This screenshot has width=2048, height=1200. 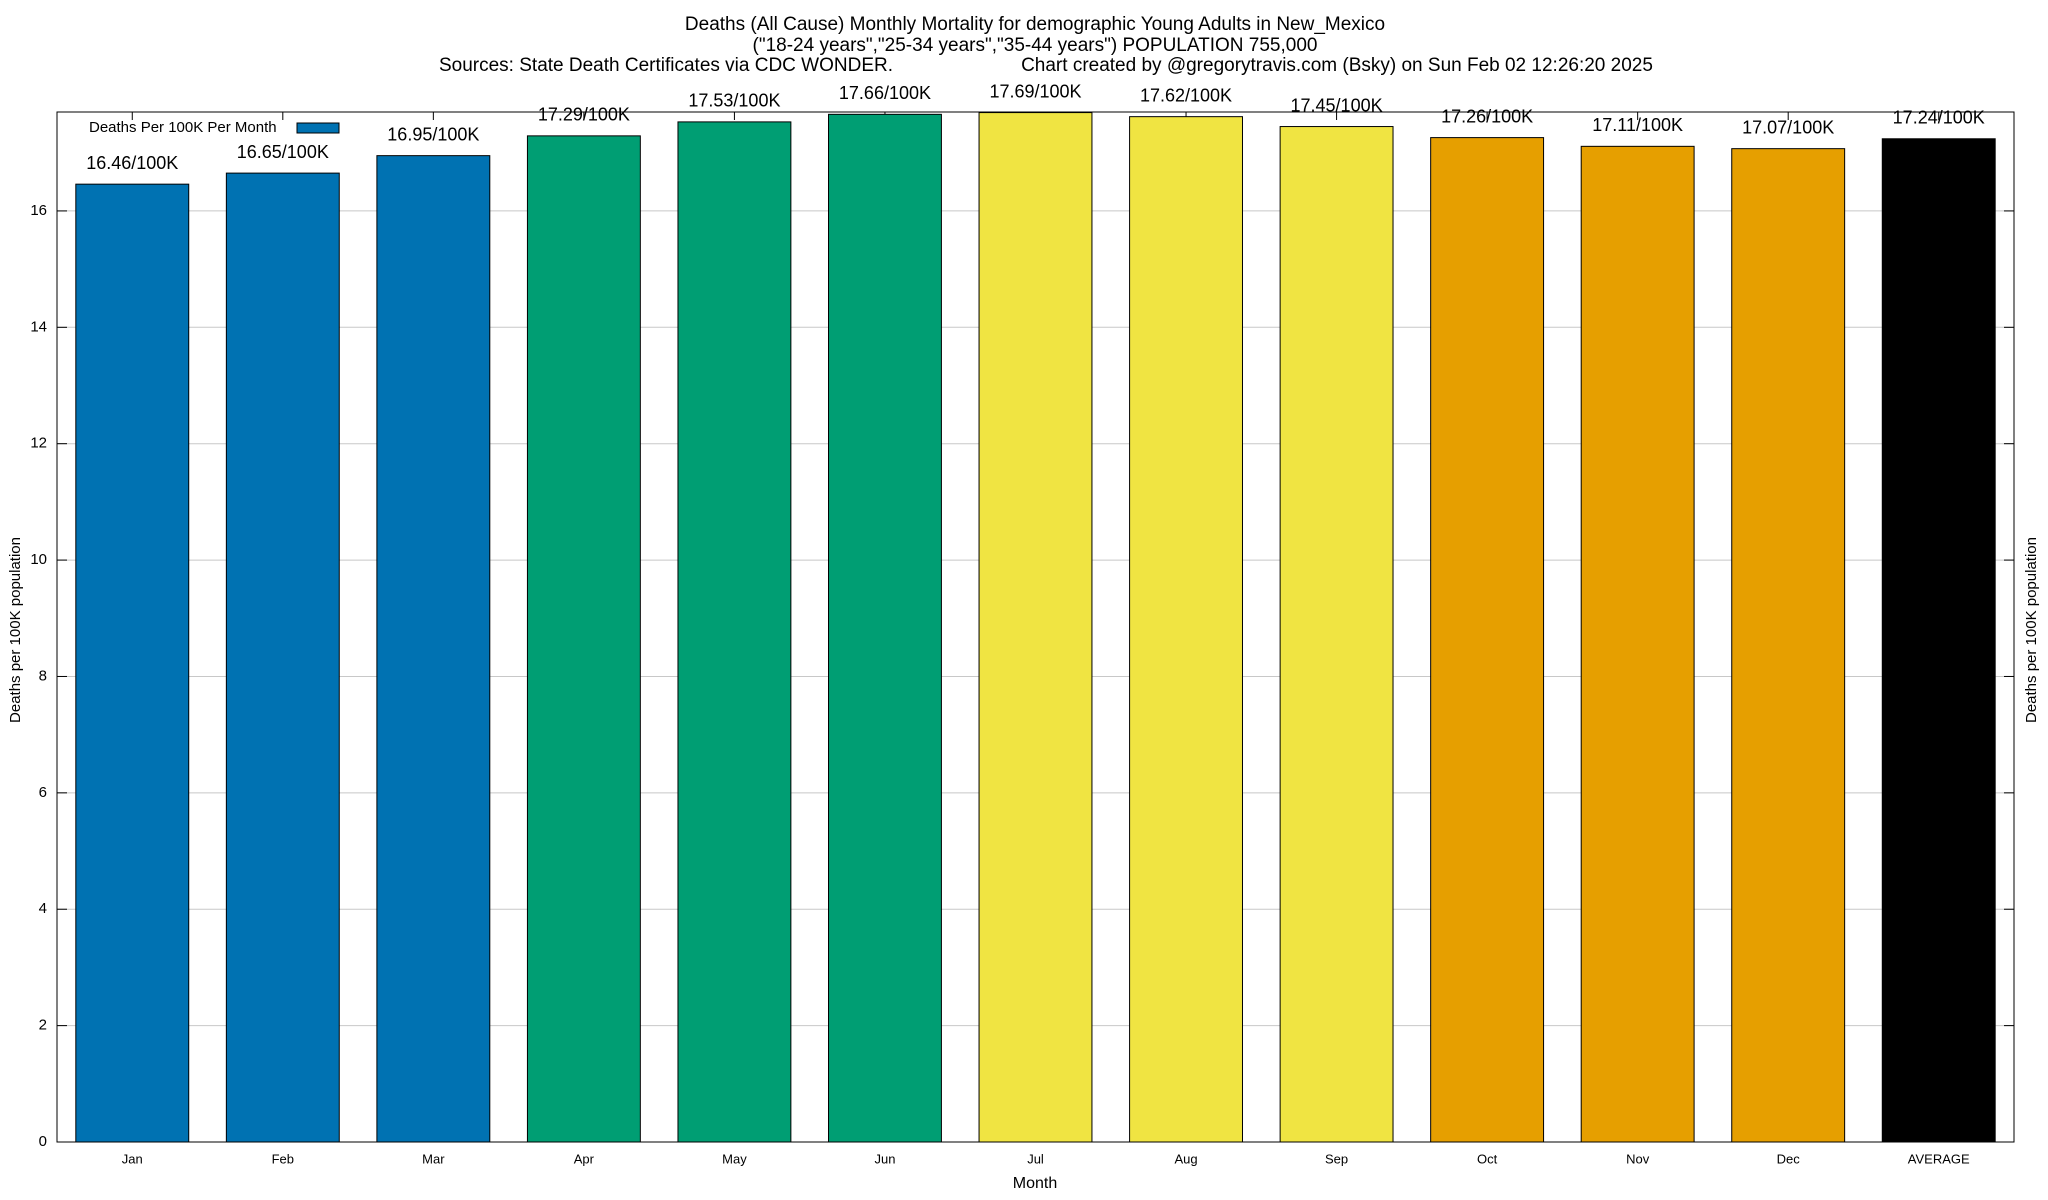 I want to click on value-label: 17.66/100K, so click(x=885, y=93).